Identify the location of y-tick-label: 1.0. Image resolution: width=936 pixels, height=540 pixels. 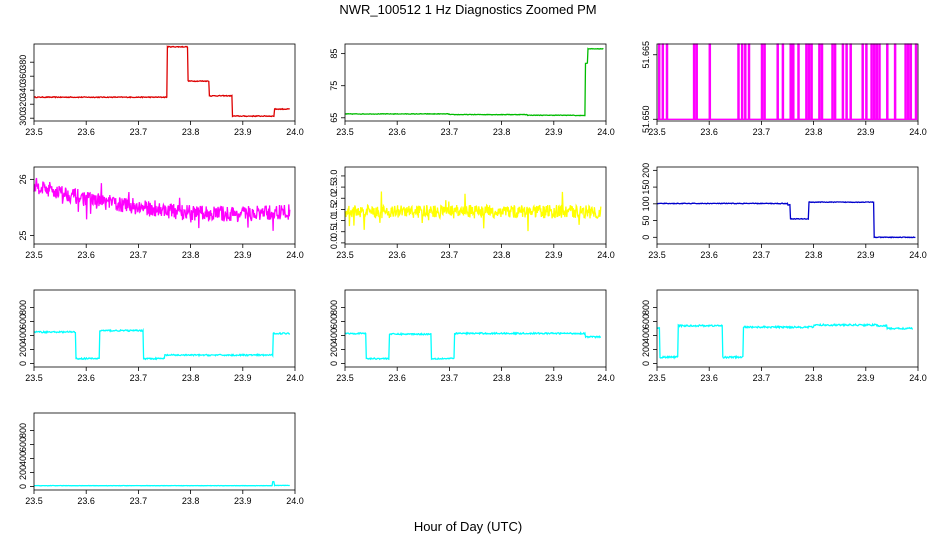
(334, 220).